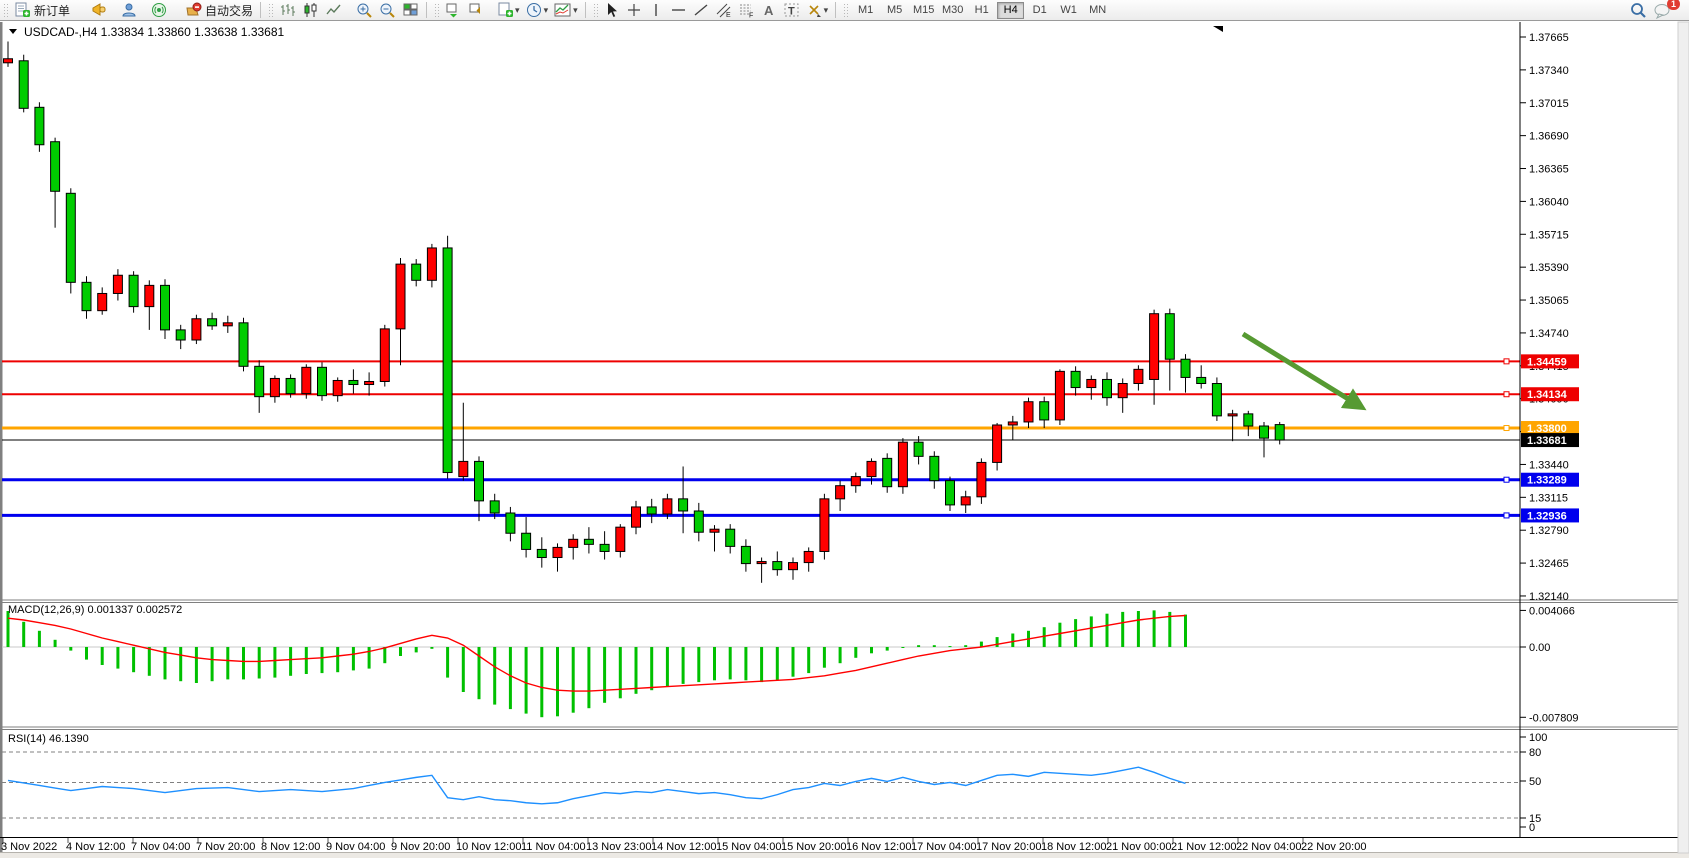 The height and width of the screenshot is (858, 1689). Describe the element at coordinates (1068, 9) in the screenshot. I see `tf-W1: W1` at that location.